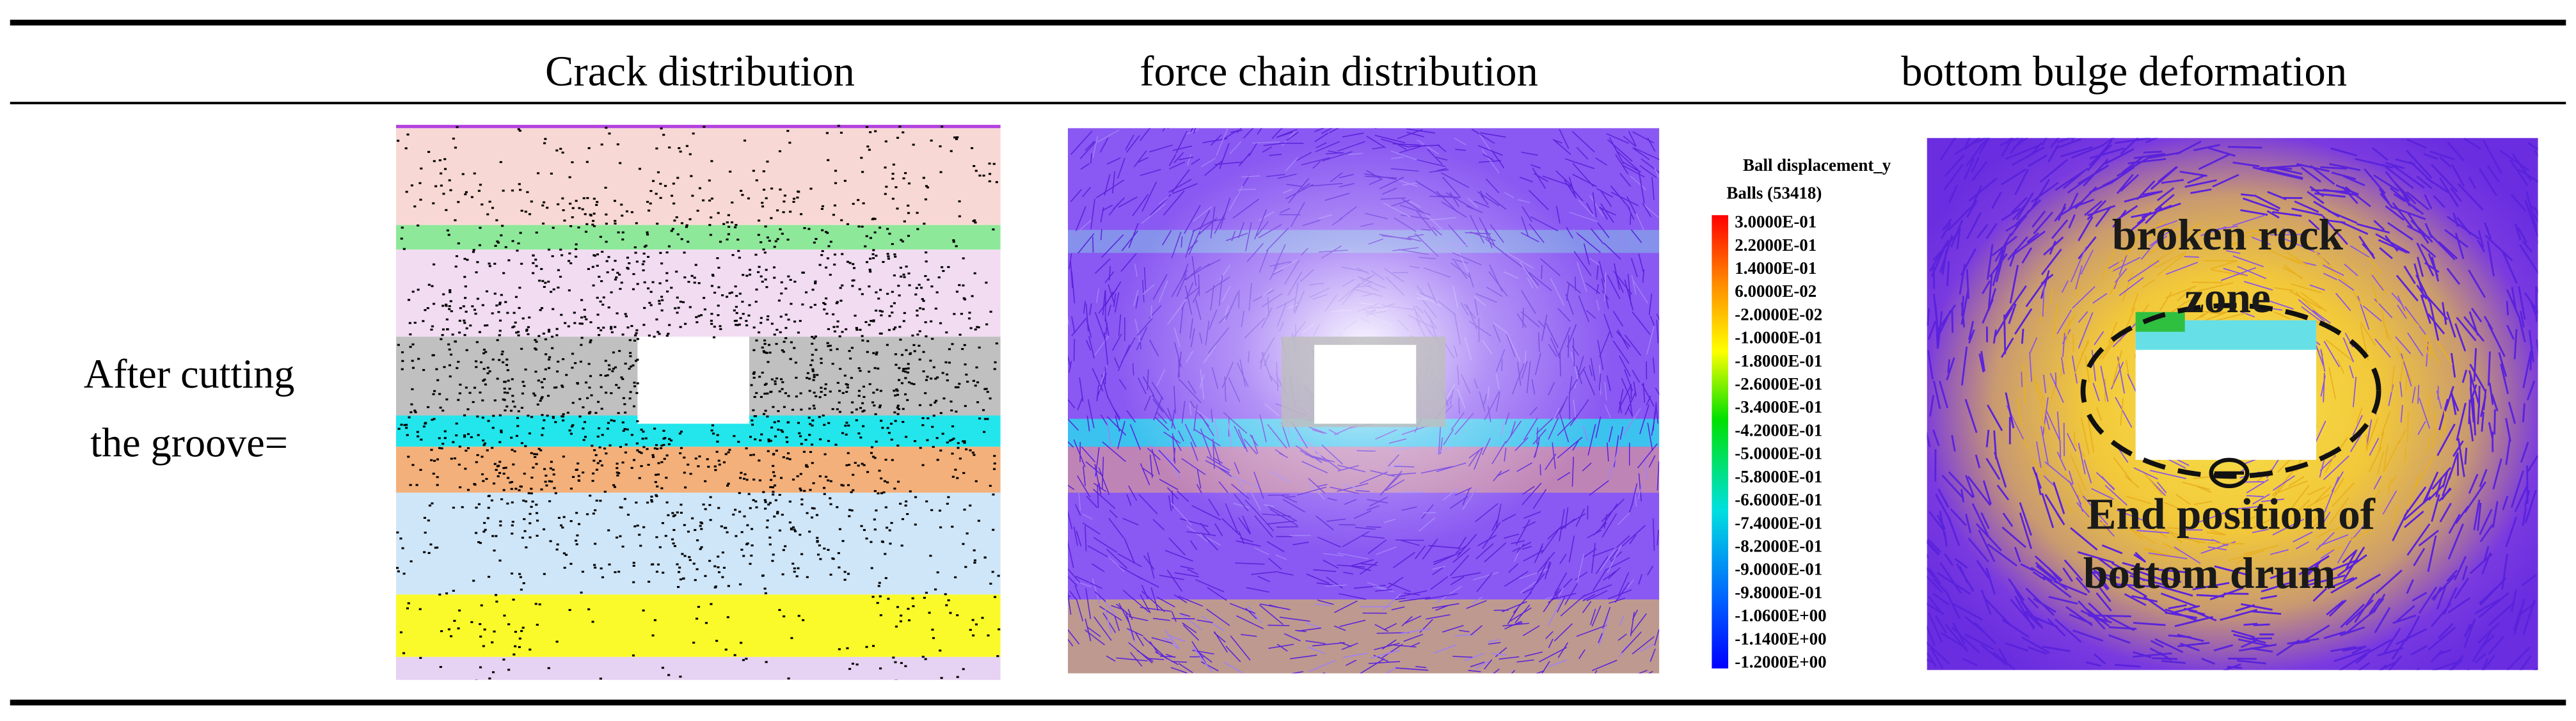 This screenshot has width=2576, height=721. What do you see at coordinates (1779, 546) in the screenshot?
I see `legend-value: -8.2000E-01` at bounding box center [1779, 546].